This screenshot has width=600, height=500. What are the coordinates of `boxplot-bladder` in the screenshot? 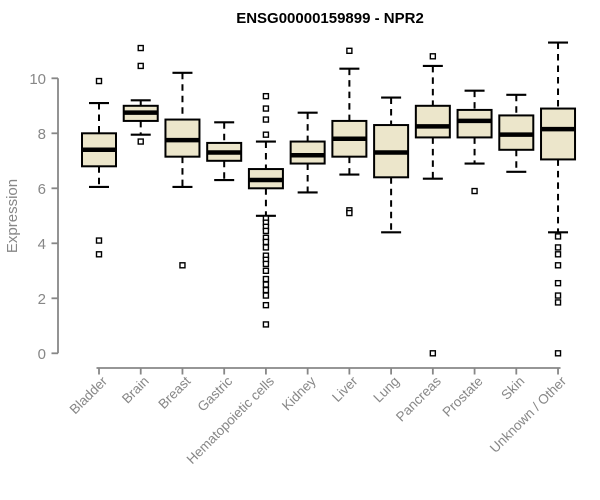 It's located at (99, 167).